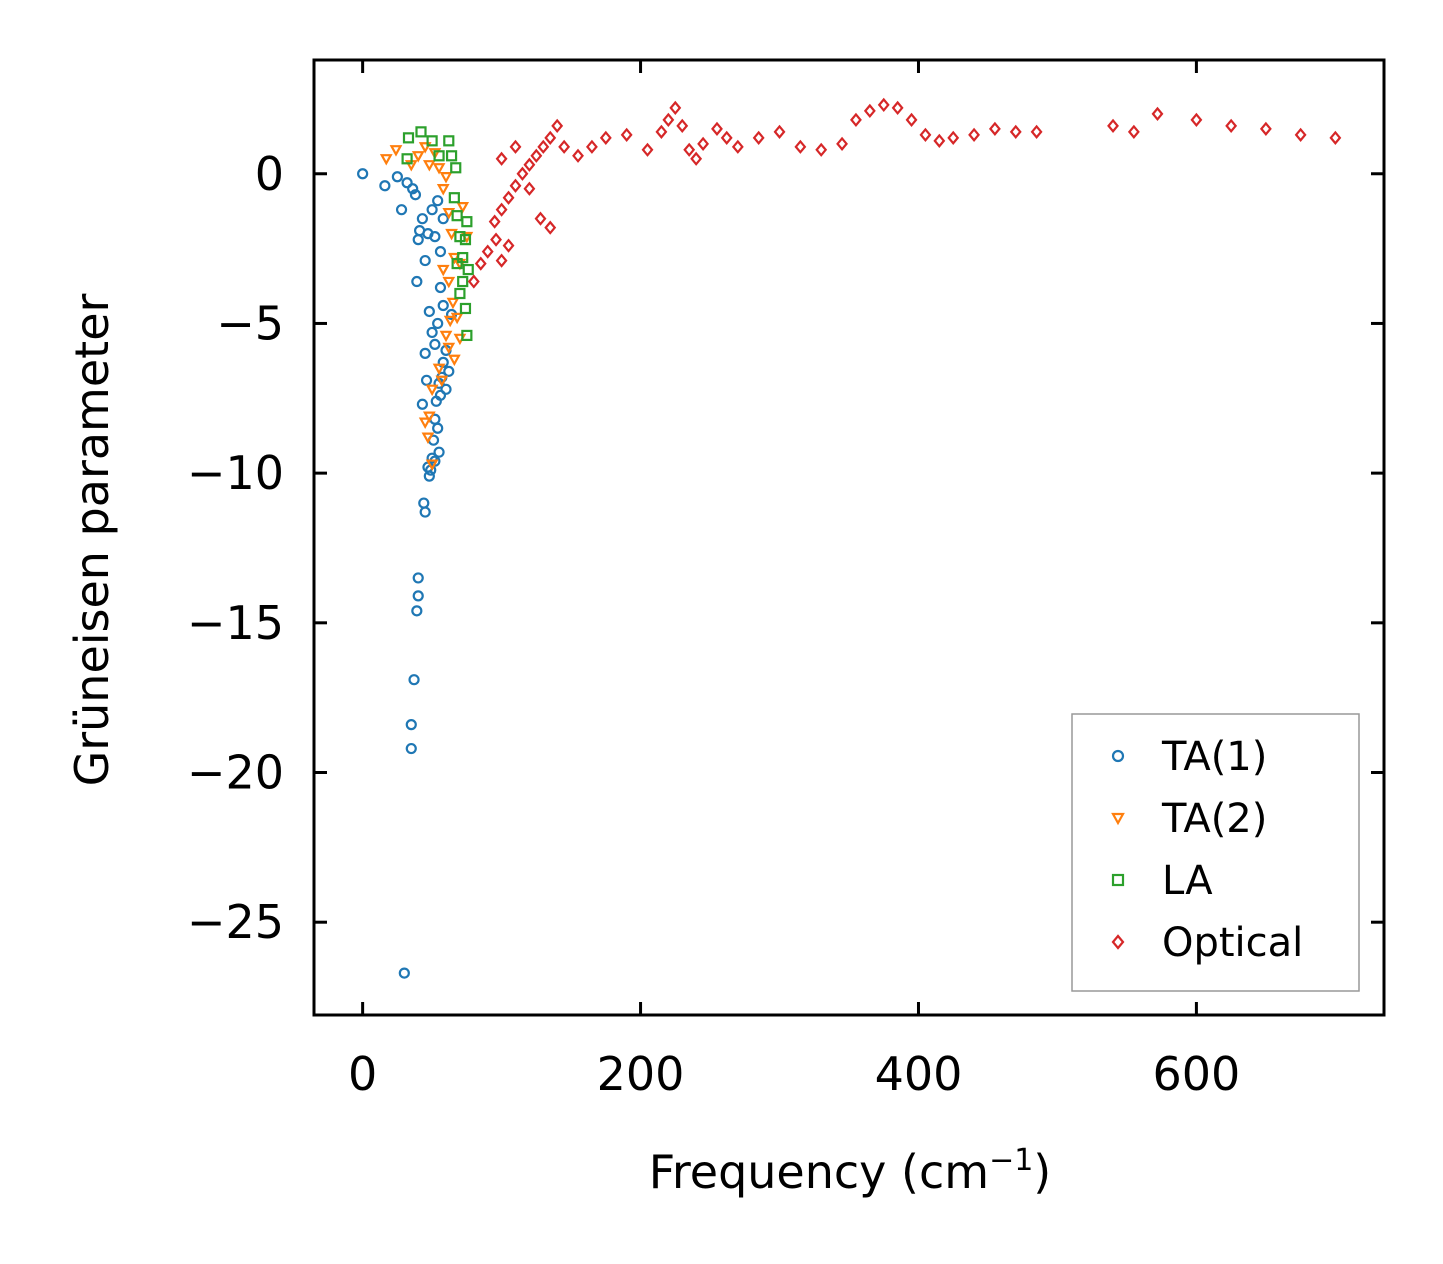 The image size is (1443, 1264). Describe the element at coordinates (92, 539) in the screenshot. I see `y-axis-label: Grüneisen parameter` at that location.